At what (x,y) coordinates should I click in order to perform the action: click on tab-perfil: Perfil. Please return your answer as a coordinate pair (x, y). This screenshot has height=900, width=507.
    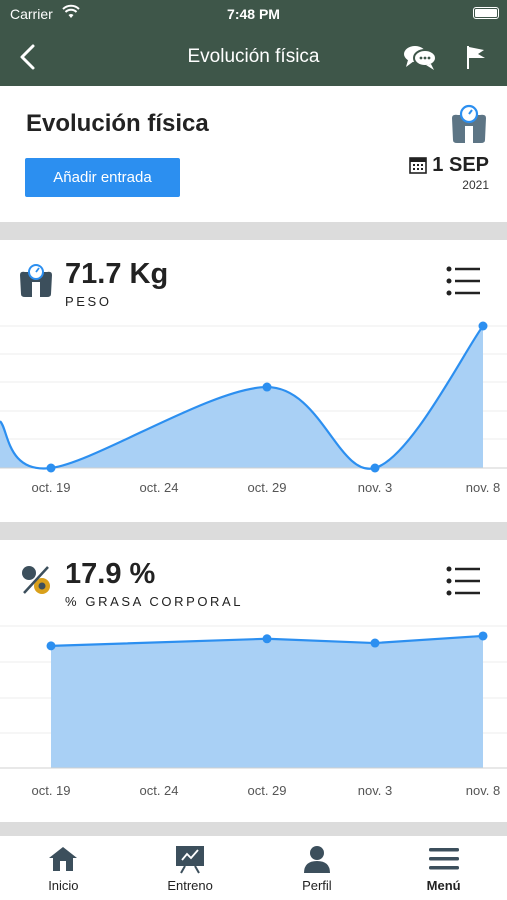
    Looking at the image, I should click on (317, 868).